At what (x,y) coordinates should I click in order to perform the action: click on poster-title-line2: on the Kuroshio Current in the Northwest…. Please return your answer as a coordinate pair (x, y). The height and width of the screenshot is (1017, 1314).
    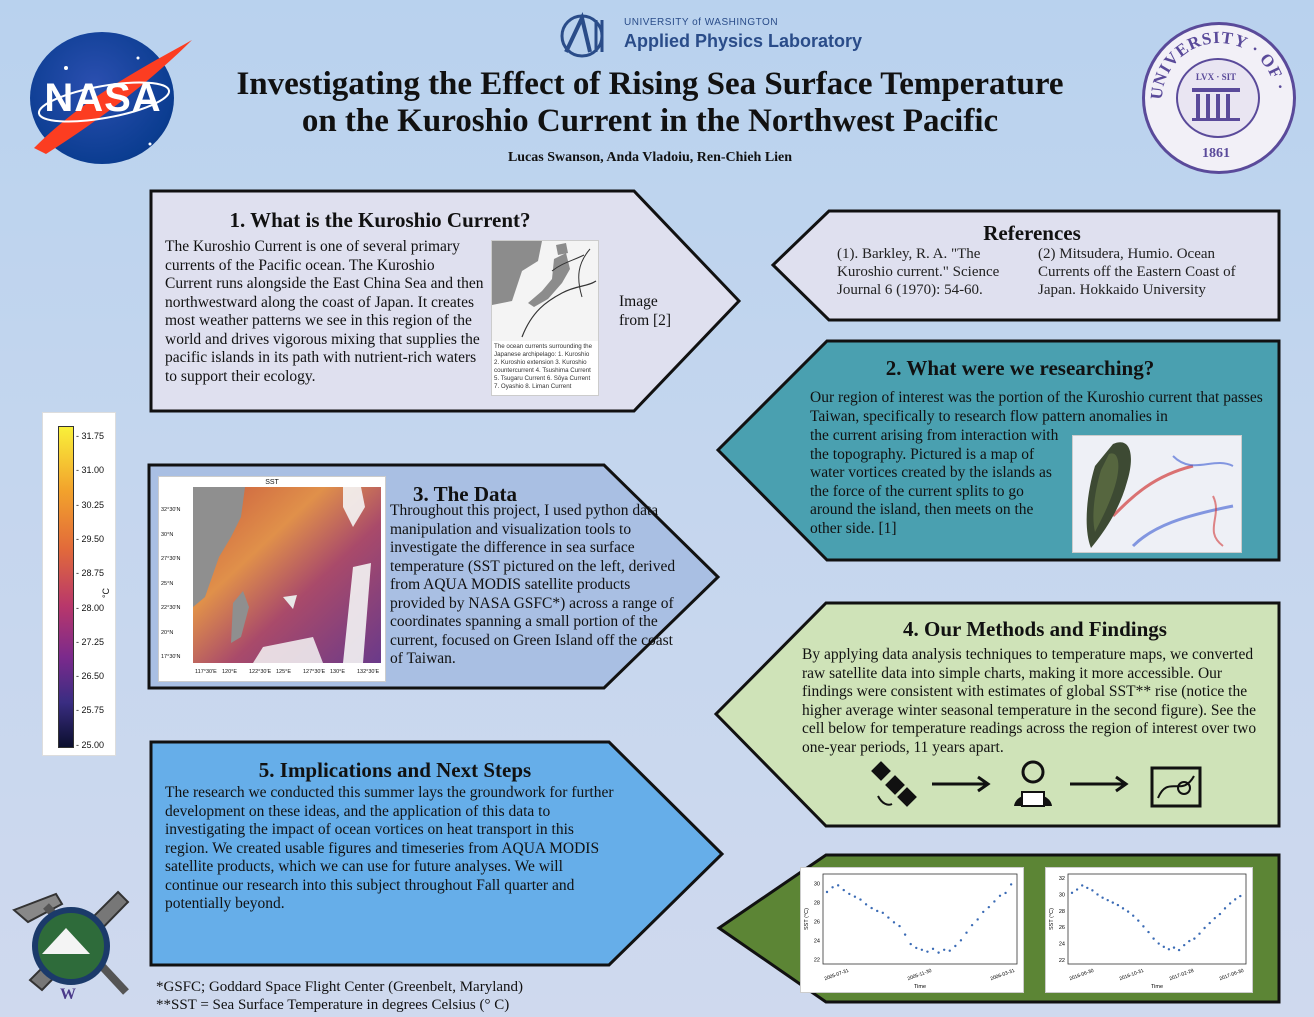
    Looking at the image, I should click on (650, 121).